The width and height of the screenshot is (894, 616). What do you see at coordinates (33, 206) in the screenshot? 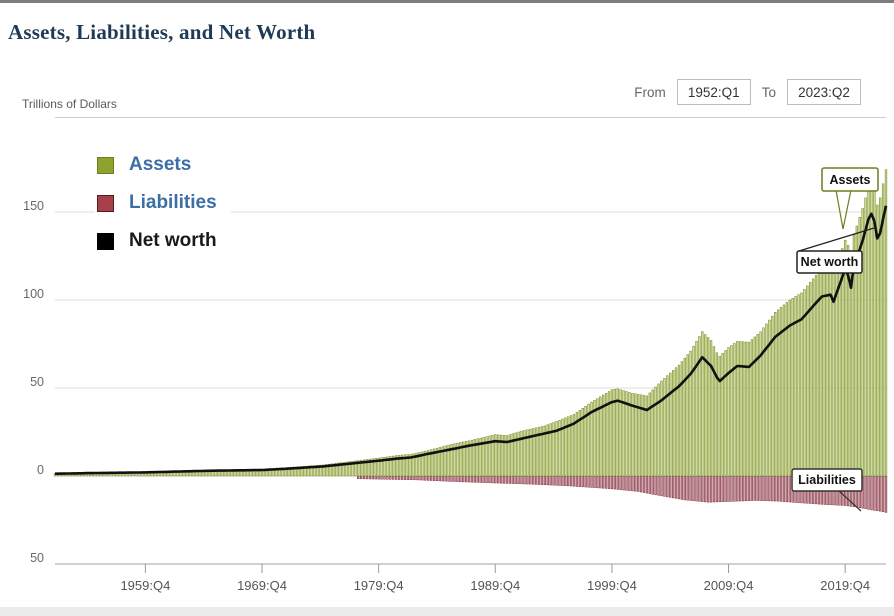
I see `svg-text: 150` at bounding box center [33, 206].